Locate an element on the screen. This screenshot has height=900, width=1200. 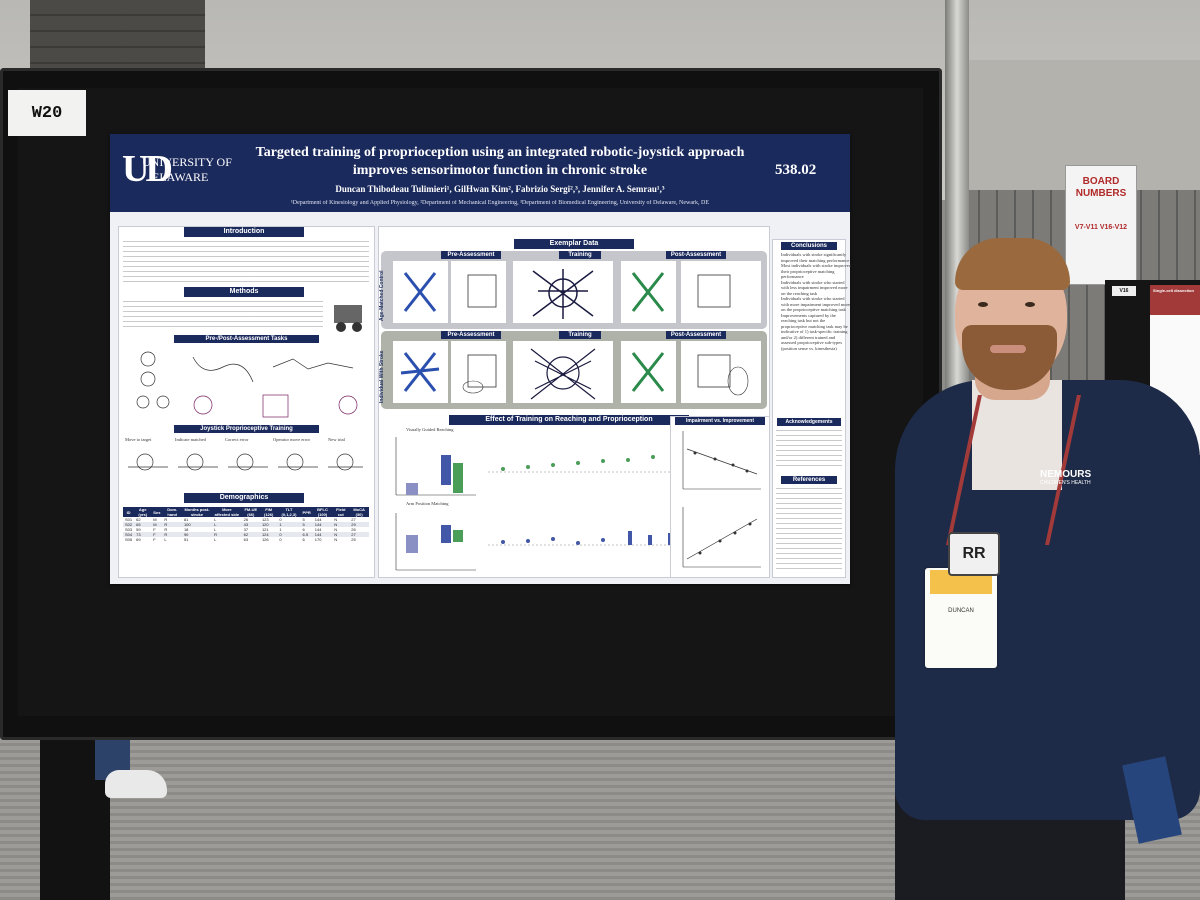
demographics-cell: 69 is located at coordinates (138, 539).